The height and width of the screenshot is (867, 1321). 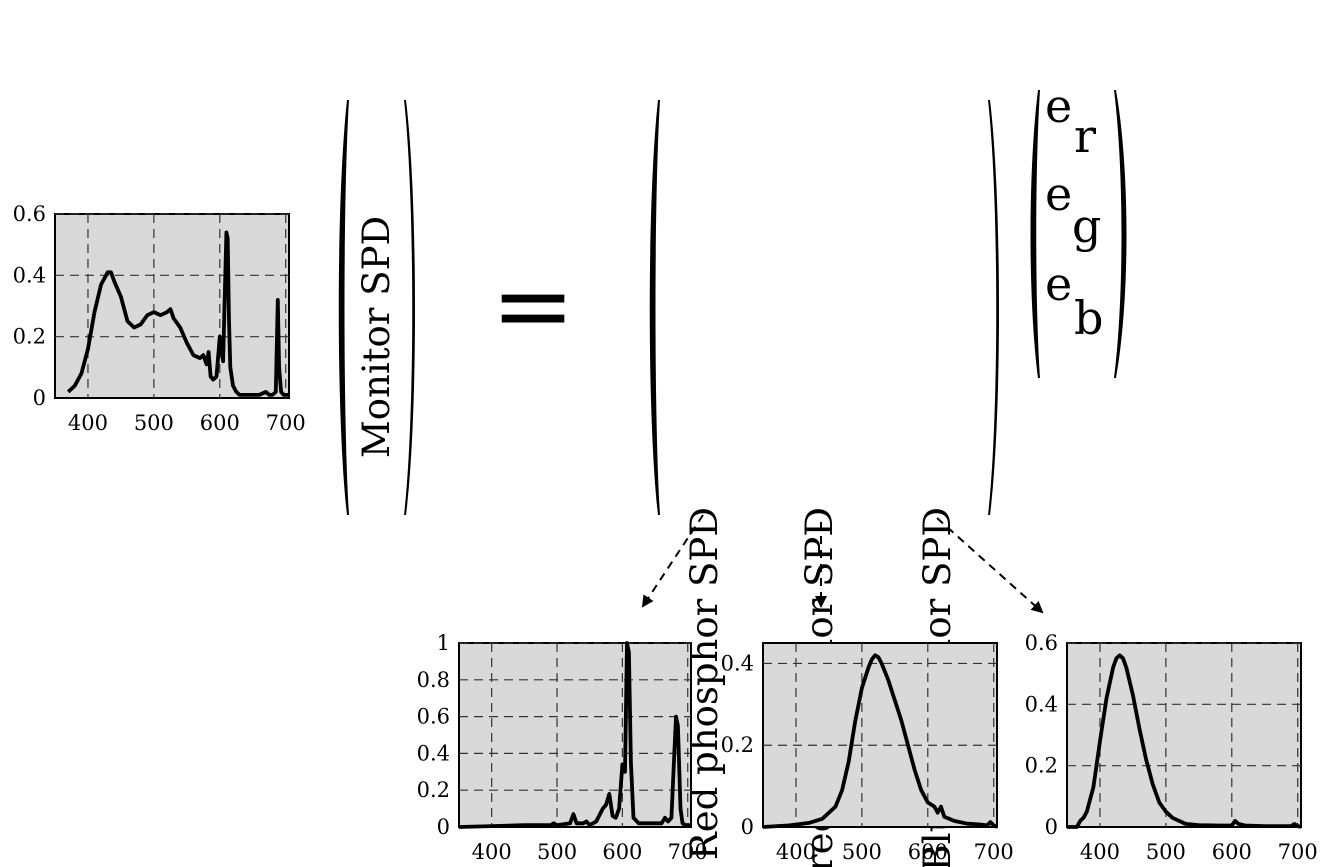 I want to click on weight-er: e r, so click(x=1070, y=121).